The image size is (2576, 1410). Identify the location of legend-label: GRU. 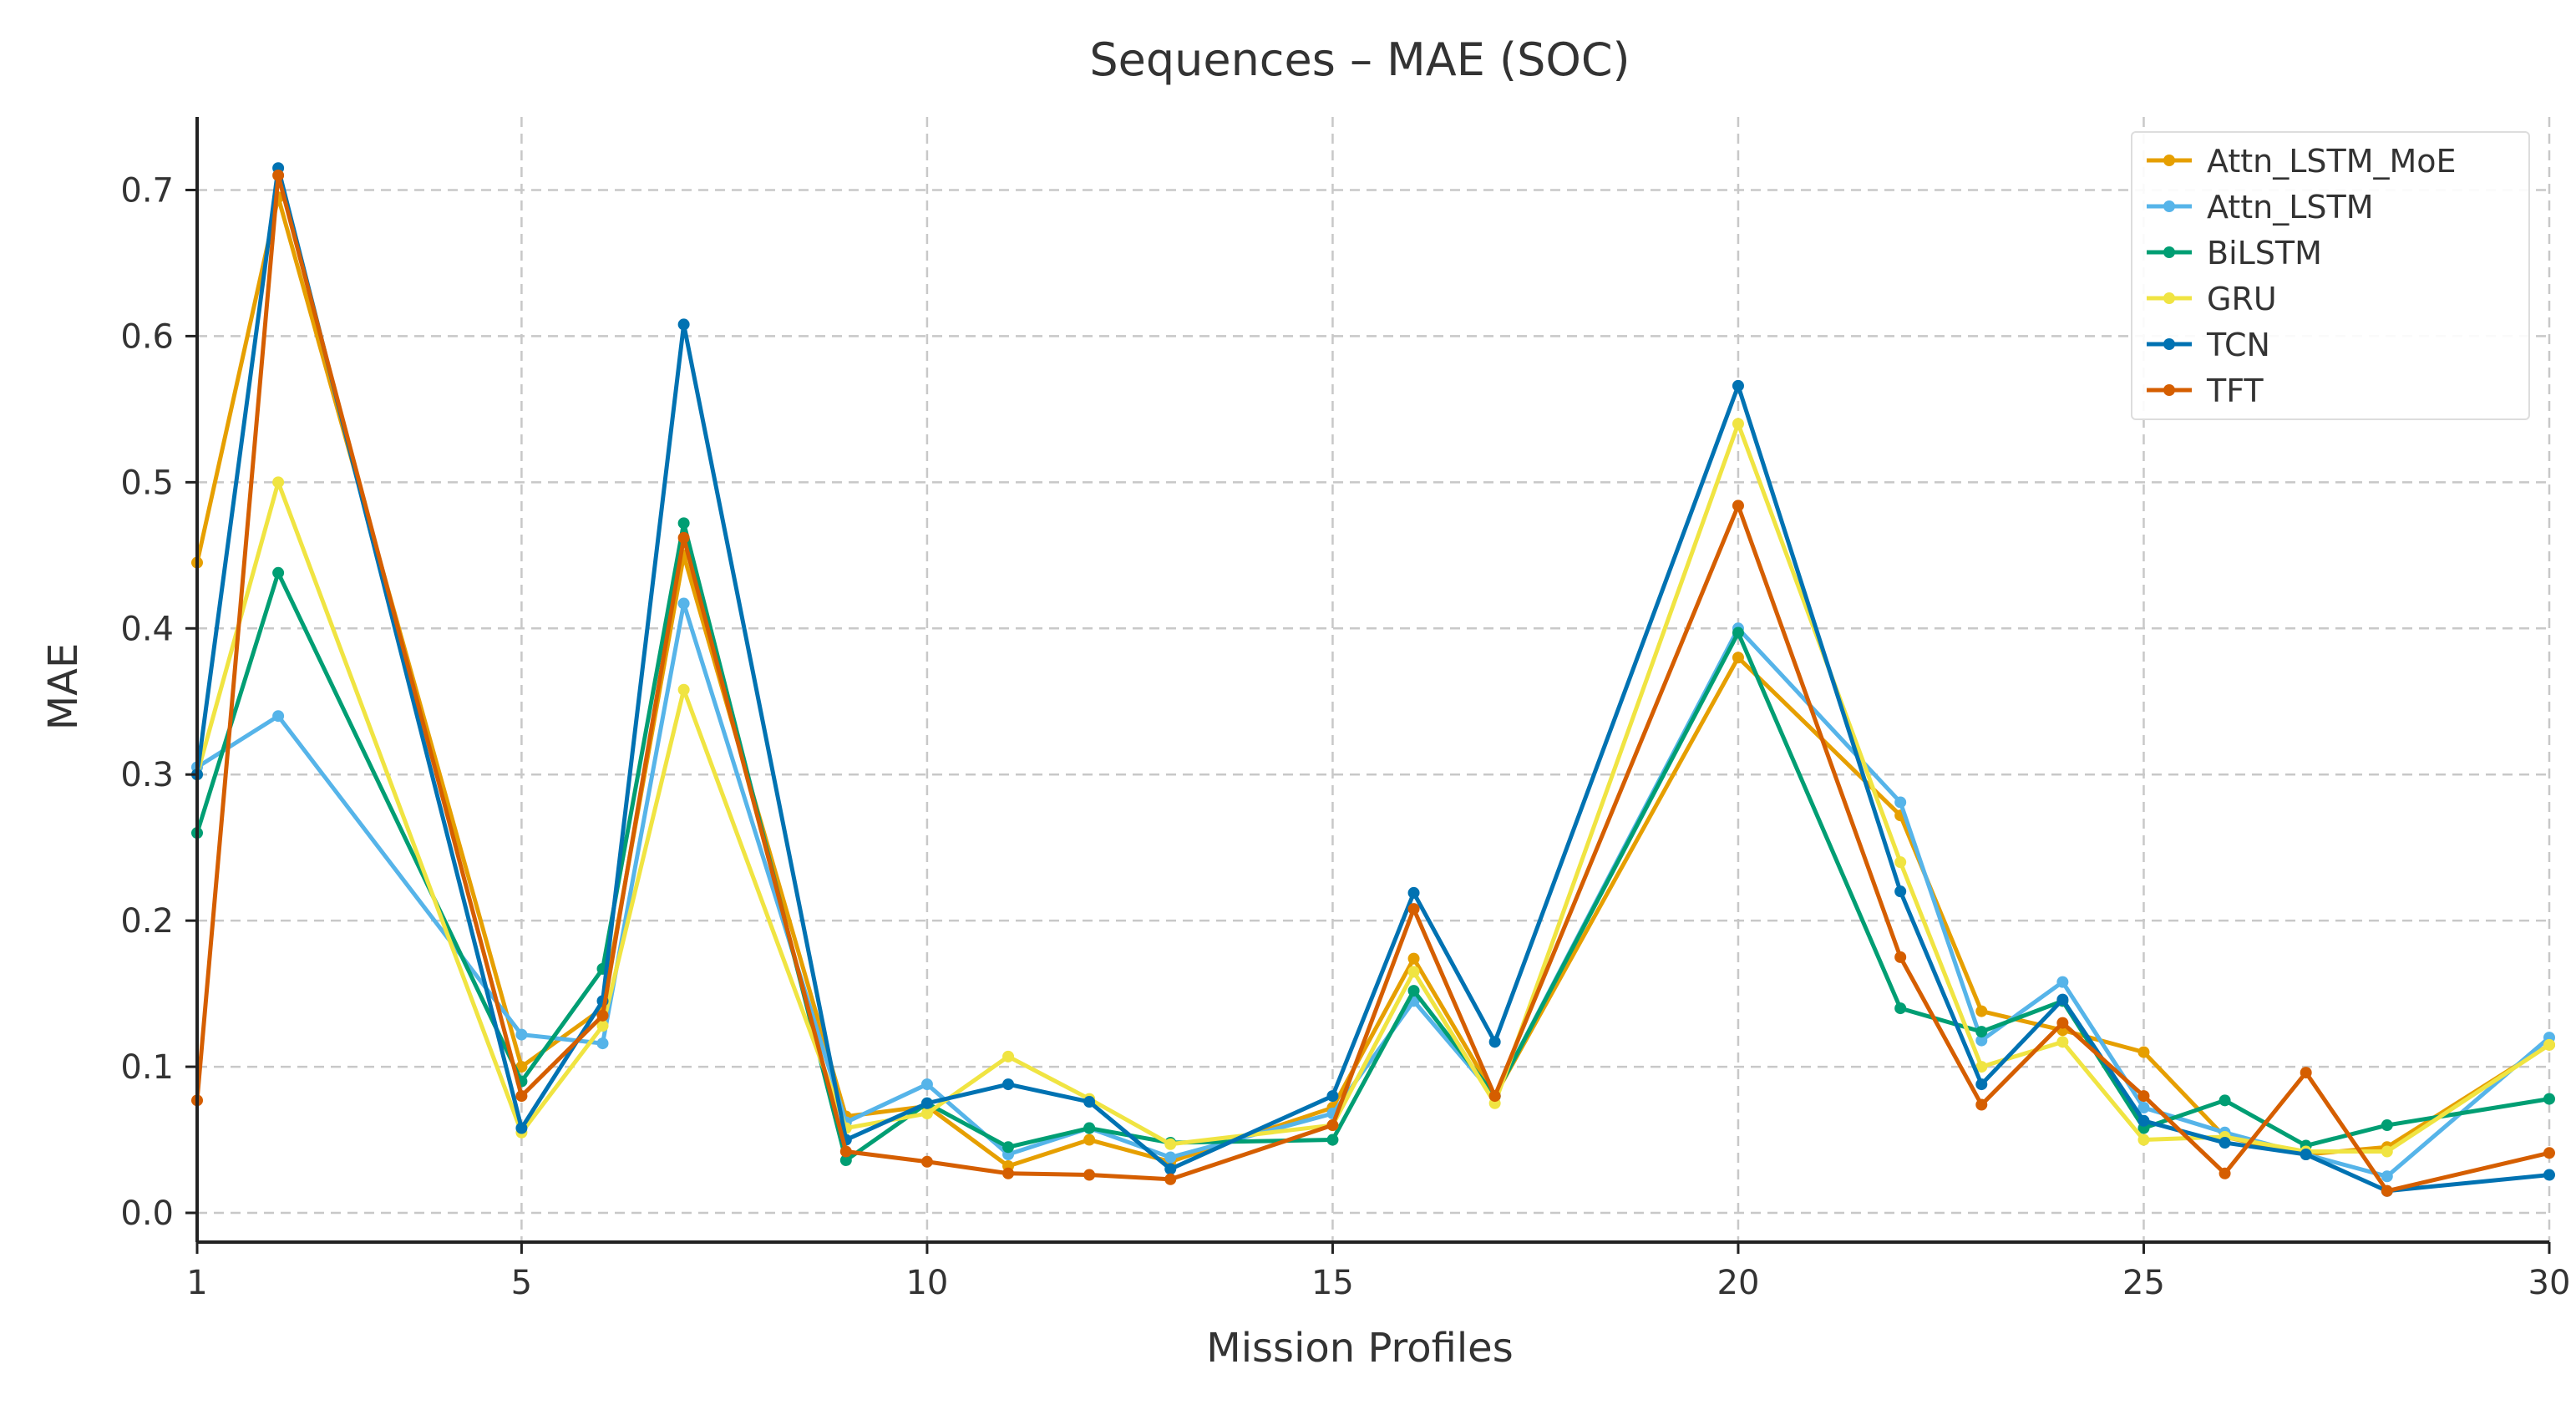
(2242, 299).